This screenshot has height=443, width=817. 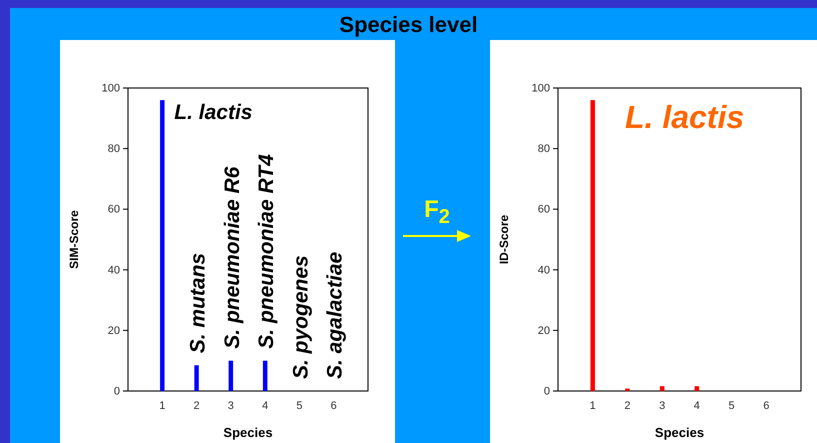 I want to click on annotation: S. pyogenes, so click(x=300, y=317).